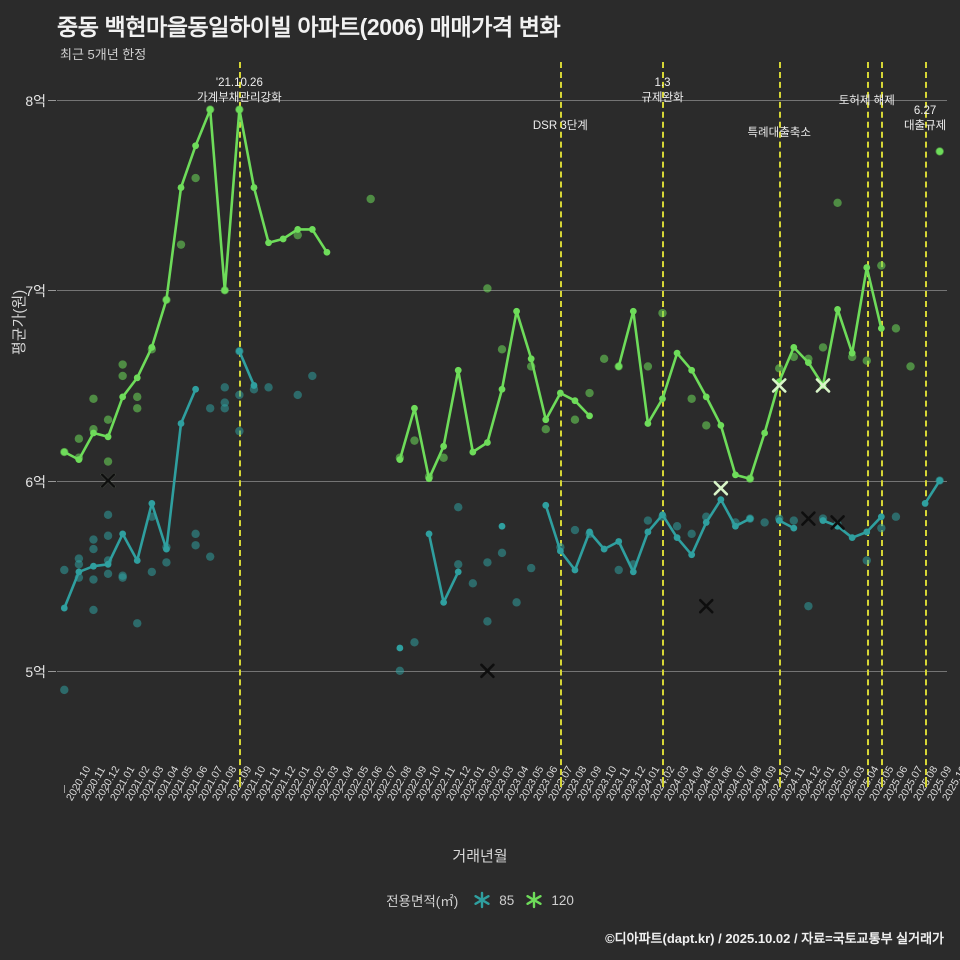 The width and height of the screenshot is (960, 960). I want to click on event-label-date: 1.3, so click(662, 83).